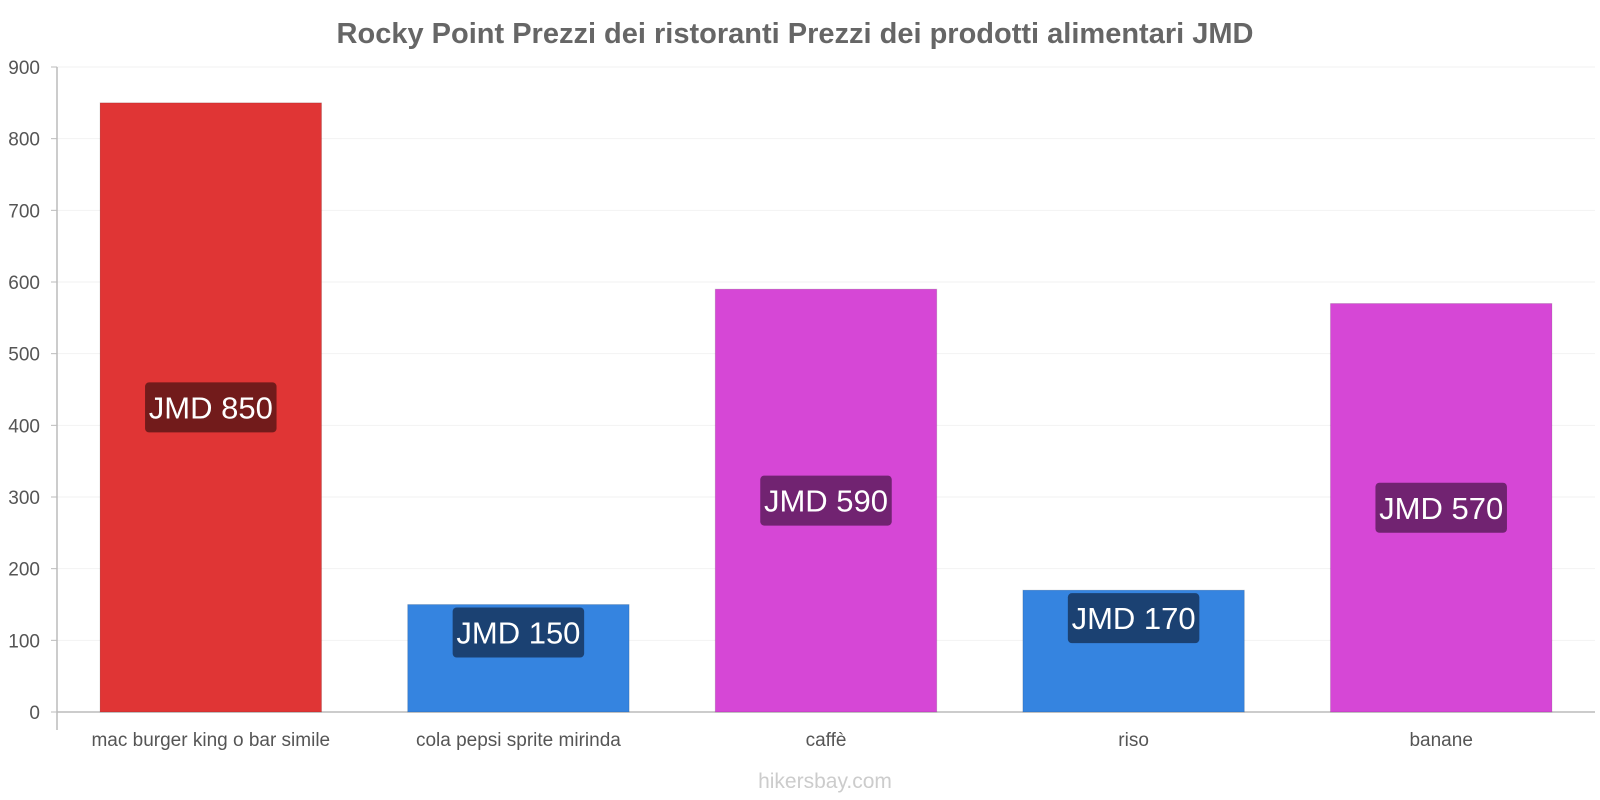 The image size is (1600, 800). Describe the element at coordinates (24, 641) in the screenshot. I see `y-tick-label-100: 100` at that location.